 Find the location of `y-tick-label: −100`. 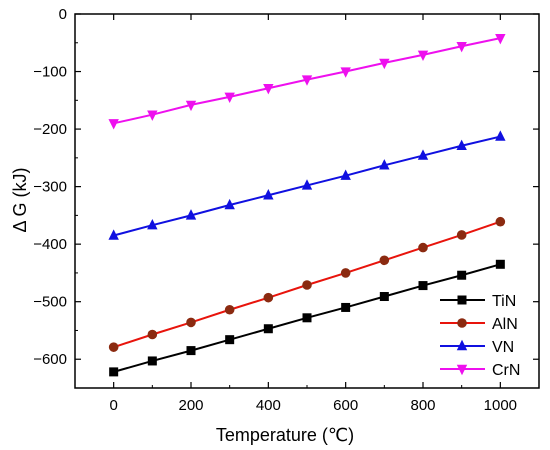

y-tick-label: −100 is located at coordinates (50, 72).